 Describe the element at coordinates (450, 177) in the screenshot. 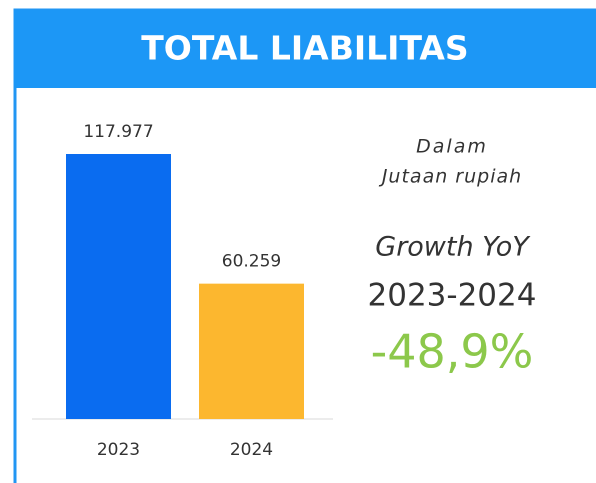

I see `unit-note: Jutaan rupiah` at that location.